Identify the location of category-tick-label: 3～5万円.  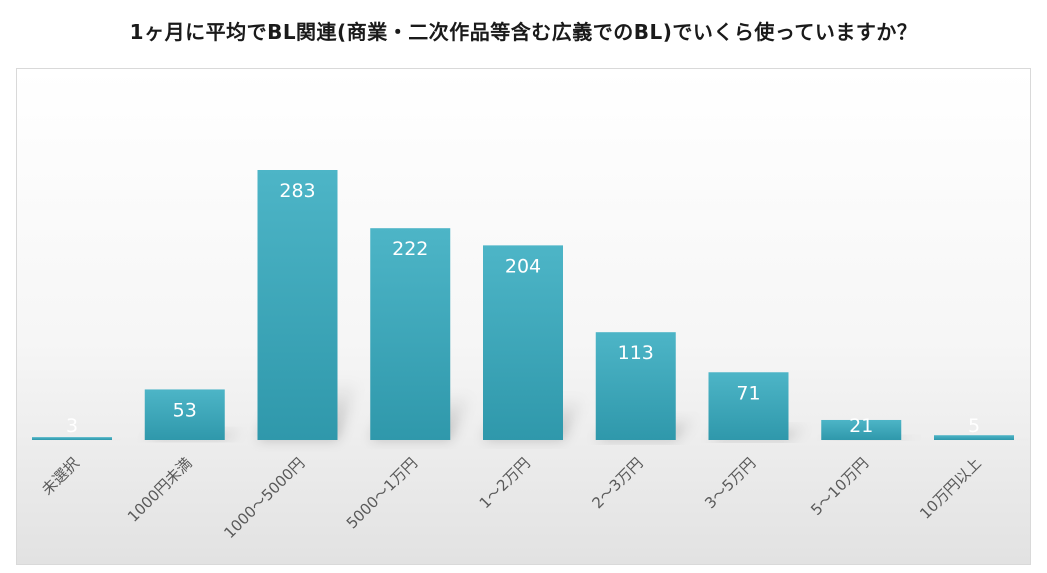
(730, 483).